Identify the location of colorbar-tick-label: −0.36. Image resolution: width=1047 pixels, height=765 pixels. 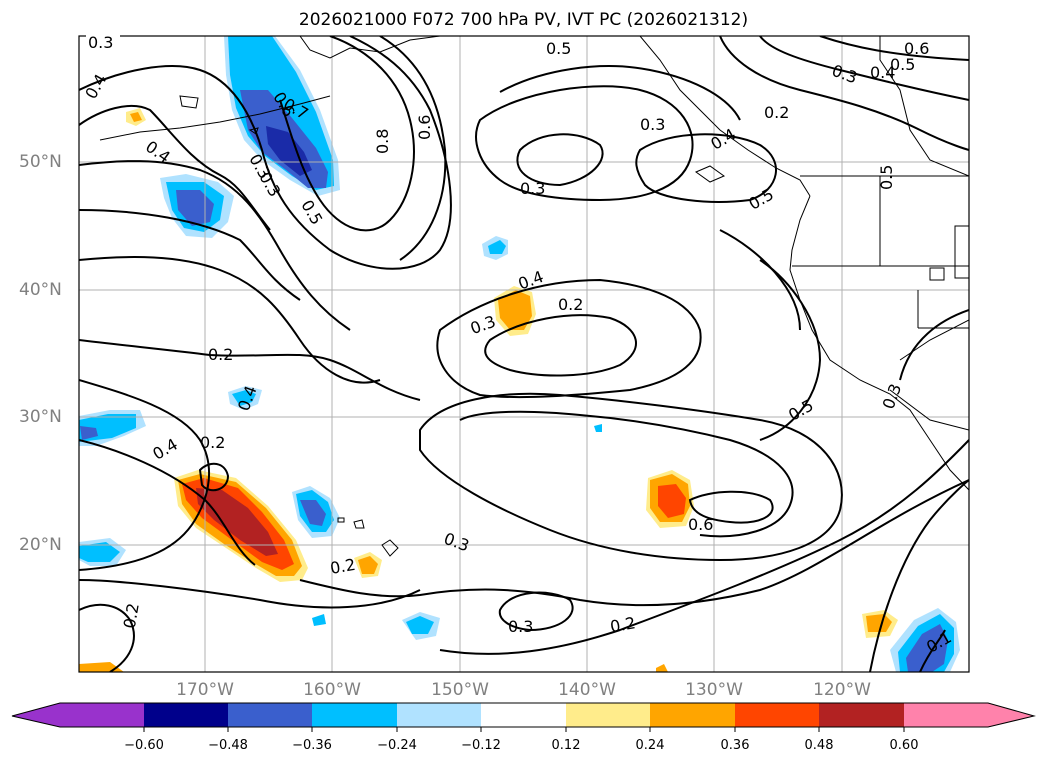
(312, 745).